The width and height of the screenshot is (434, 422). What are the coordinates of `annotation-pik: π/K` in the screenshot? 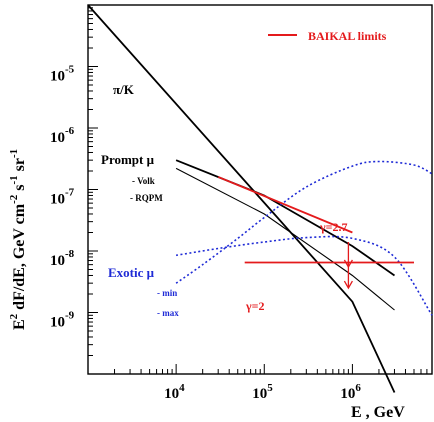 It's located at (124, 89).